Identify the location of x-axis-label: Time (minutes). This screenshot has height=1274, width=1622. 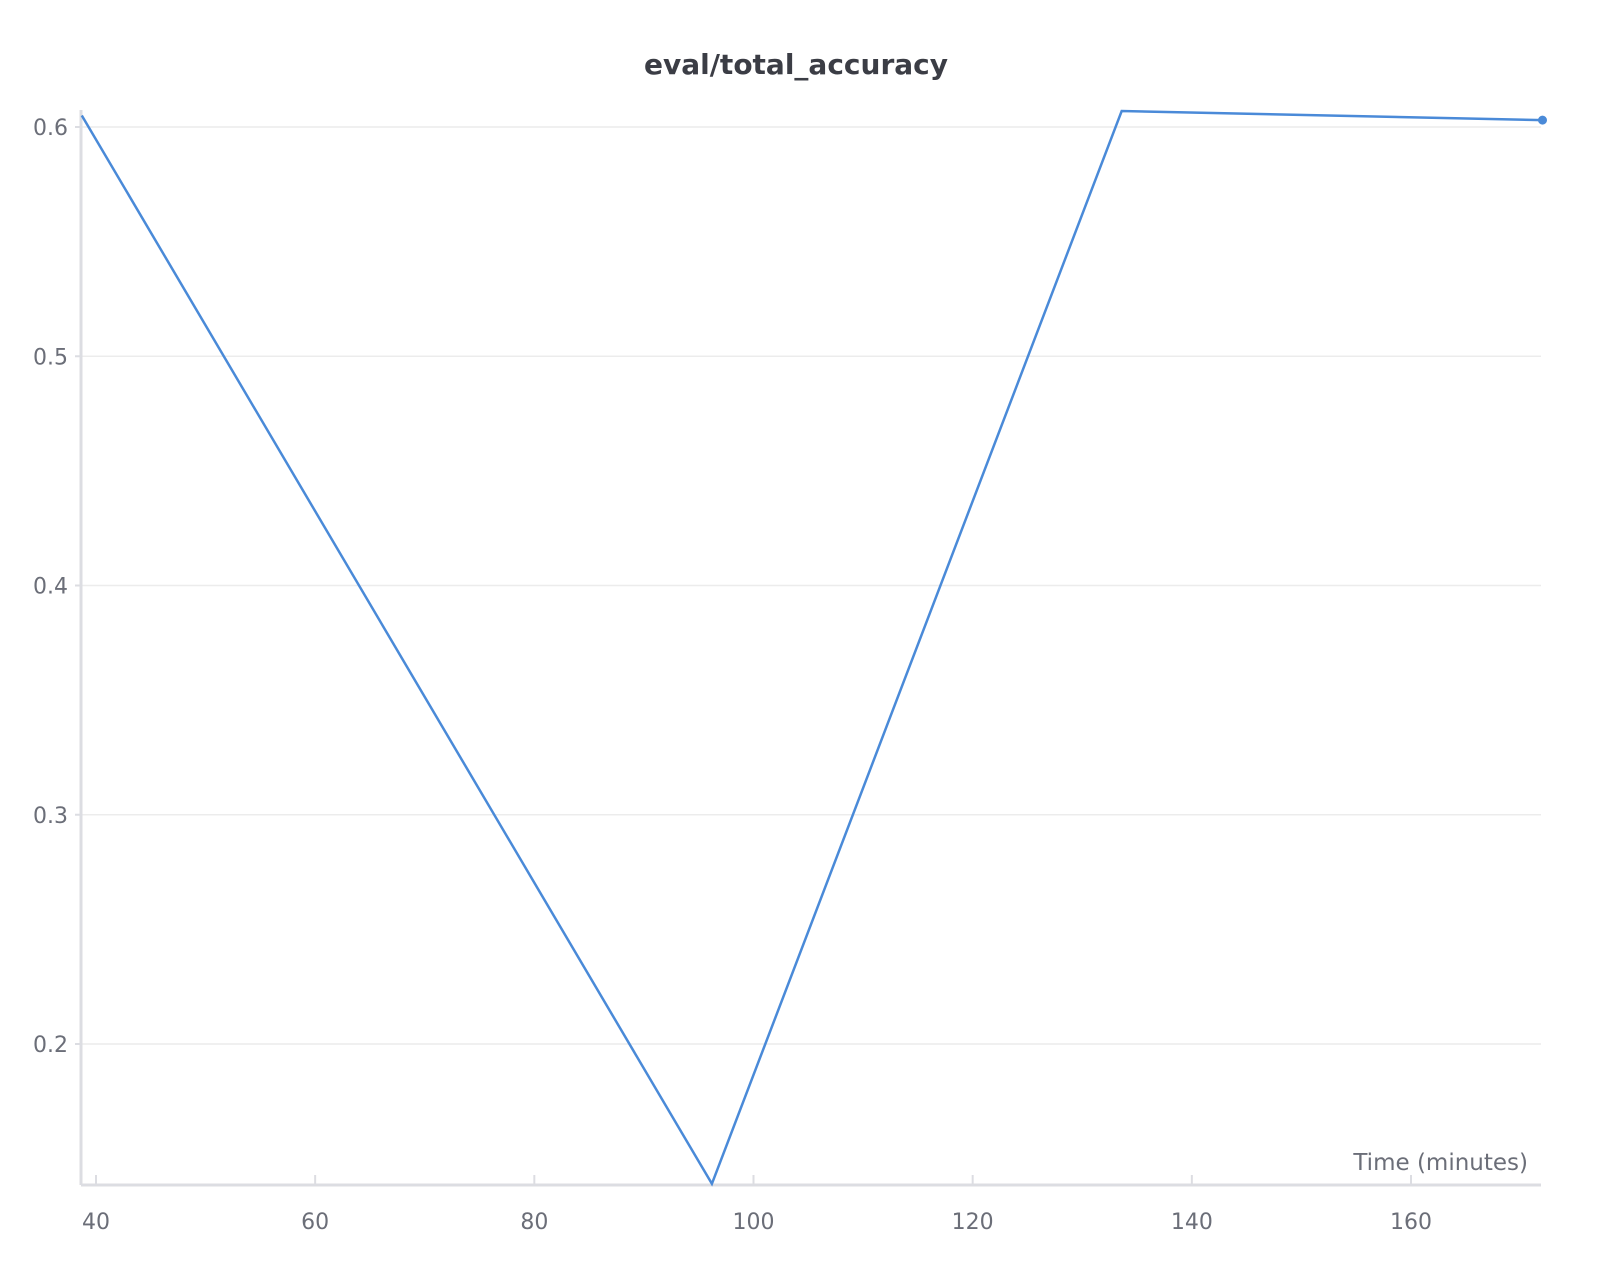
(1440, 1163).